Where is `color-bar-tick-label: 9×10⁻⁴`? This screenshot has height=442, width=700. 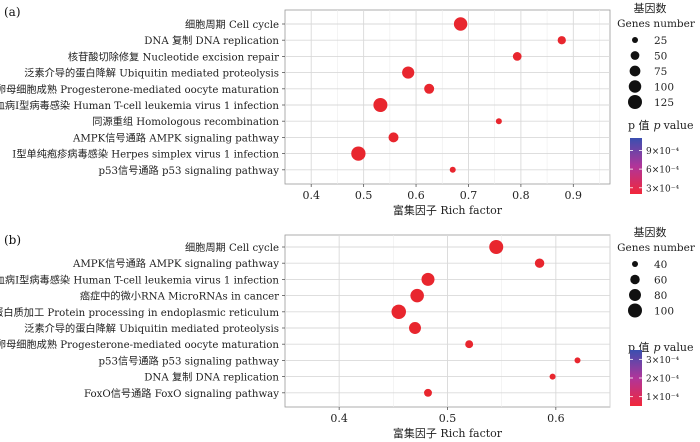 color-bar-tick-label: 9×10⁻⁴ is located at coordinates (662, 152).